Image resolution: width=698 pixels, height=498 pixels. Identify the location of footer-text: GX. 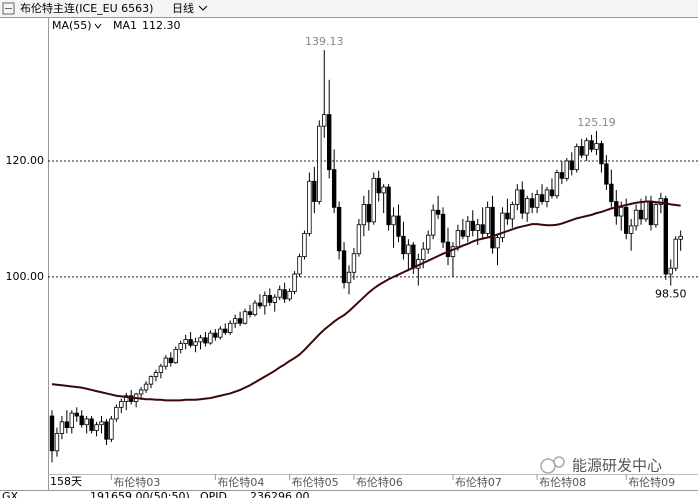
(10, 494).